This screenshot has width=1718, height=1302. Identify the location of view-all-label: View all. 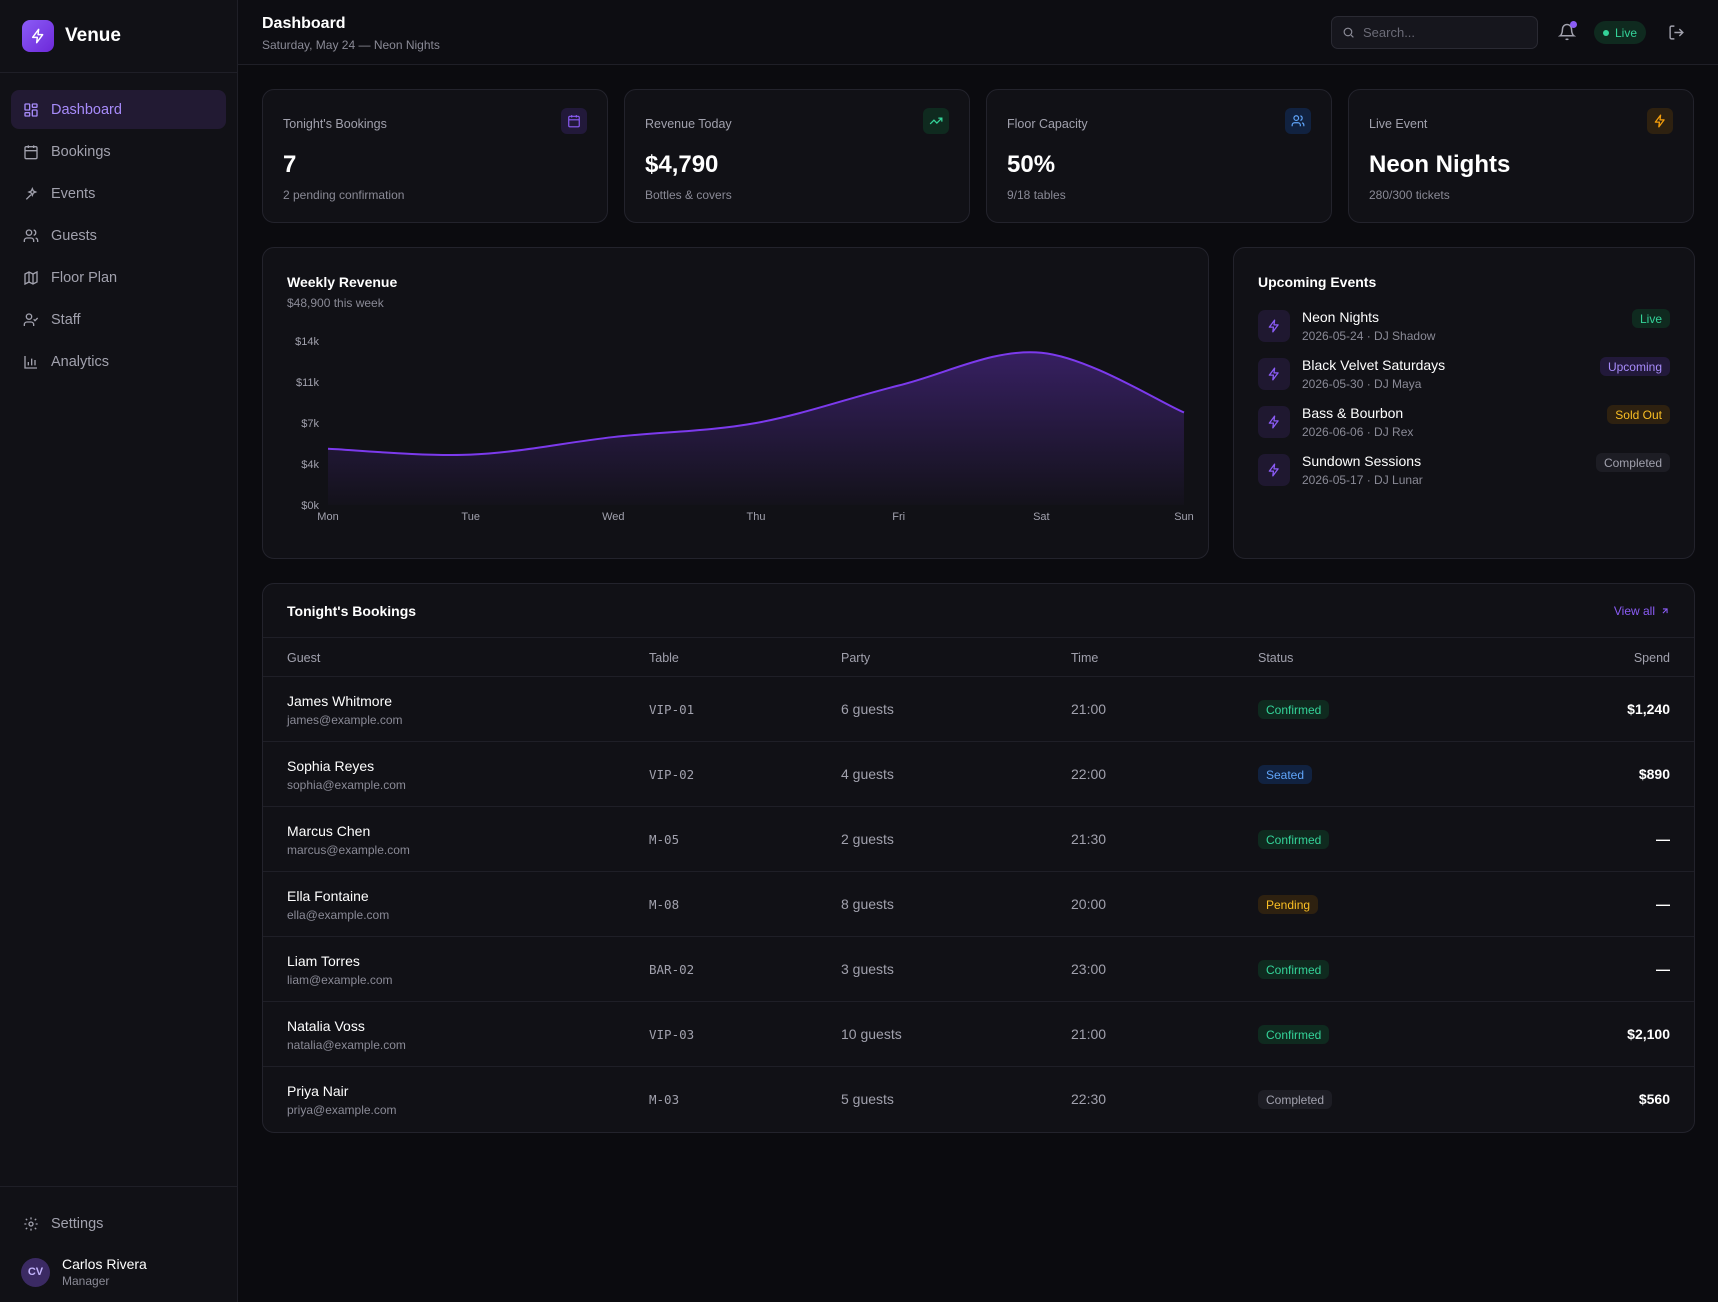
(1634, 610).